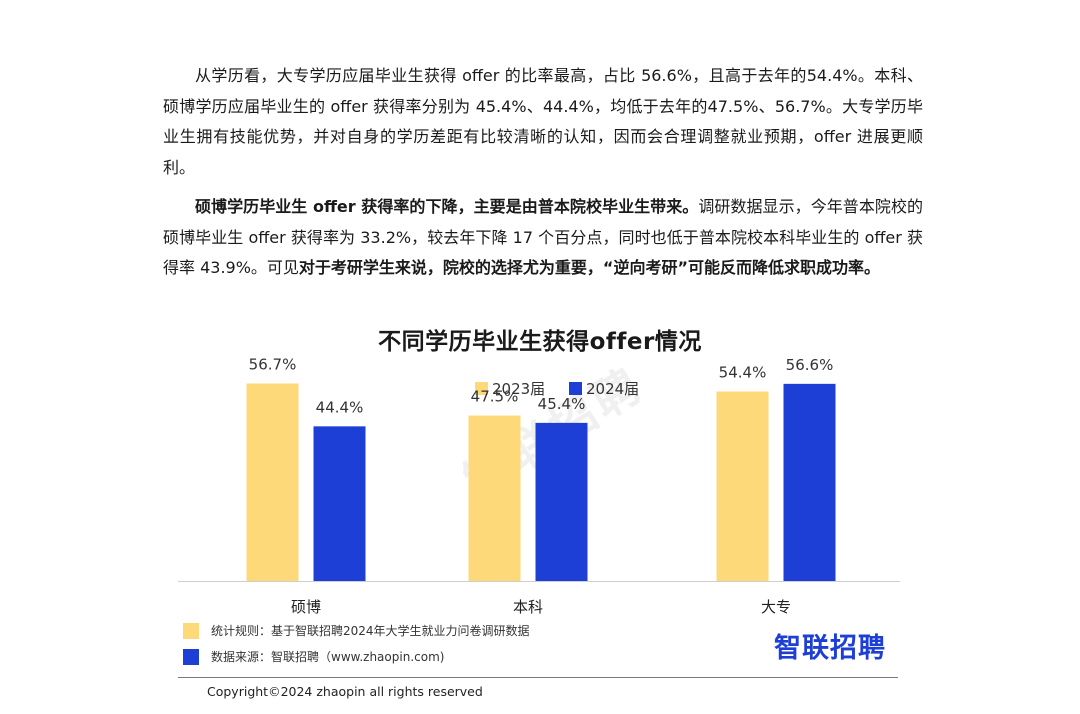  What do you see at coordinates (495, 397) in the screenshot?
I see `data-label-1-0: 47.5%` at bounding box center [495, 397].